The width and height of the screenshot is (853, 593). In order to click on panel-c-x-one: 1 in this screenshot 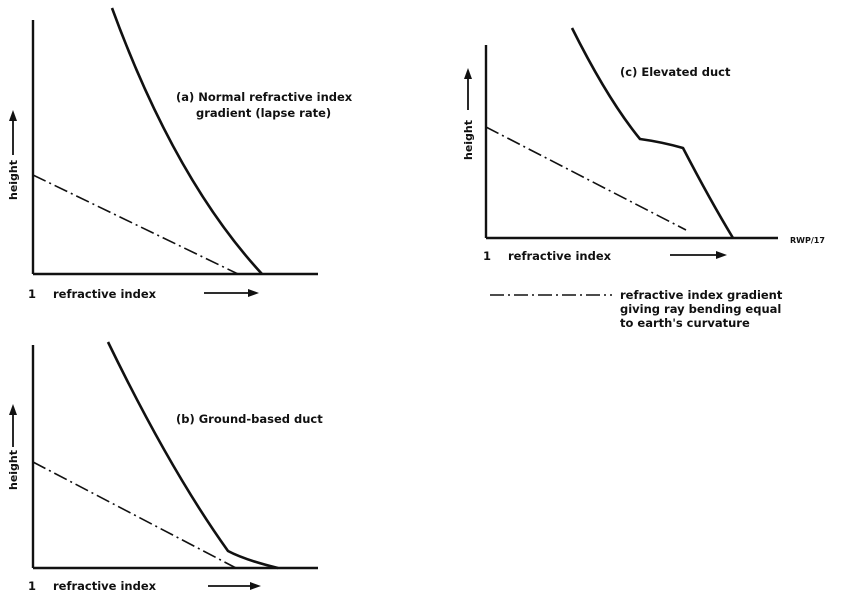, I will do `click(487, 256)`.